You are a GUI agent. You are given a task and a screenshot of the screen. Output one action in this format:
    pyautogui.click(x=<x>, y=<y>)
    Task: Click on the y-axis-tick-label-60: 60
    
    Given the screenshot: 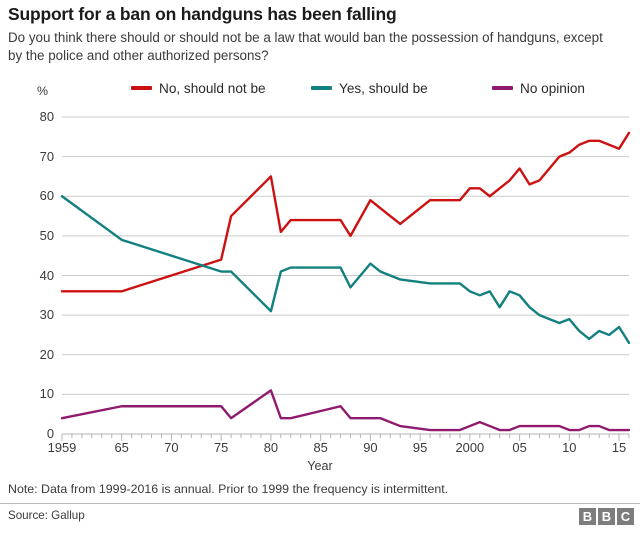 What is the action you would take?
    pyautogui.click(x=46, y=196)
    